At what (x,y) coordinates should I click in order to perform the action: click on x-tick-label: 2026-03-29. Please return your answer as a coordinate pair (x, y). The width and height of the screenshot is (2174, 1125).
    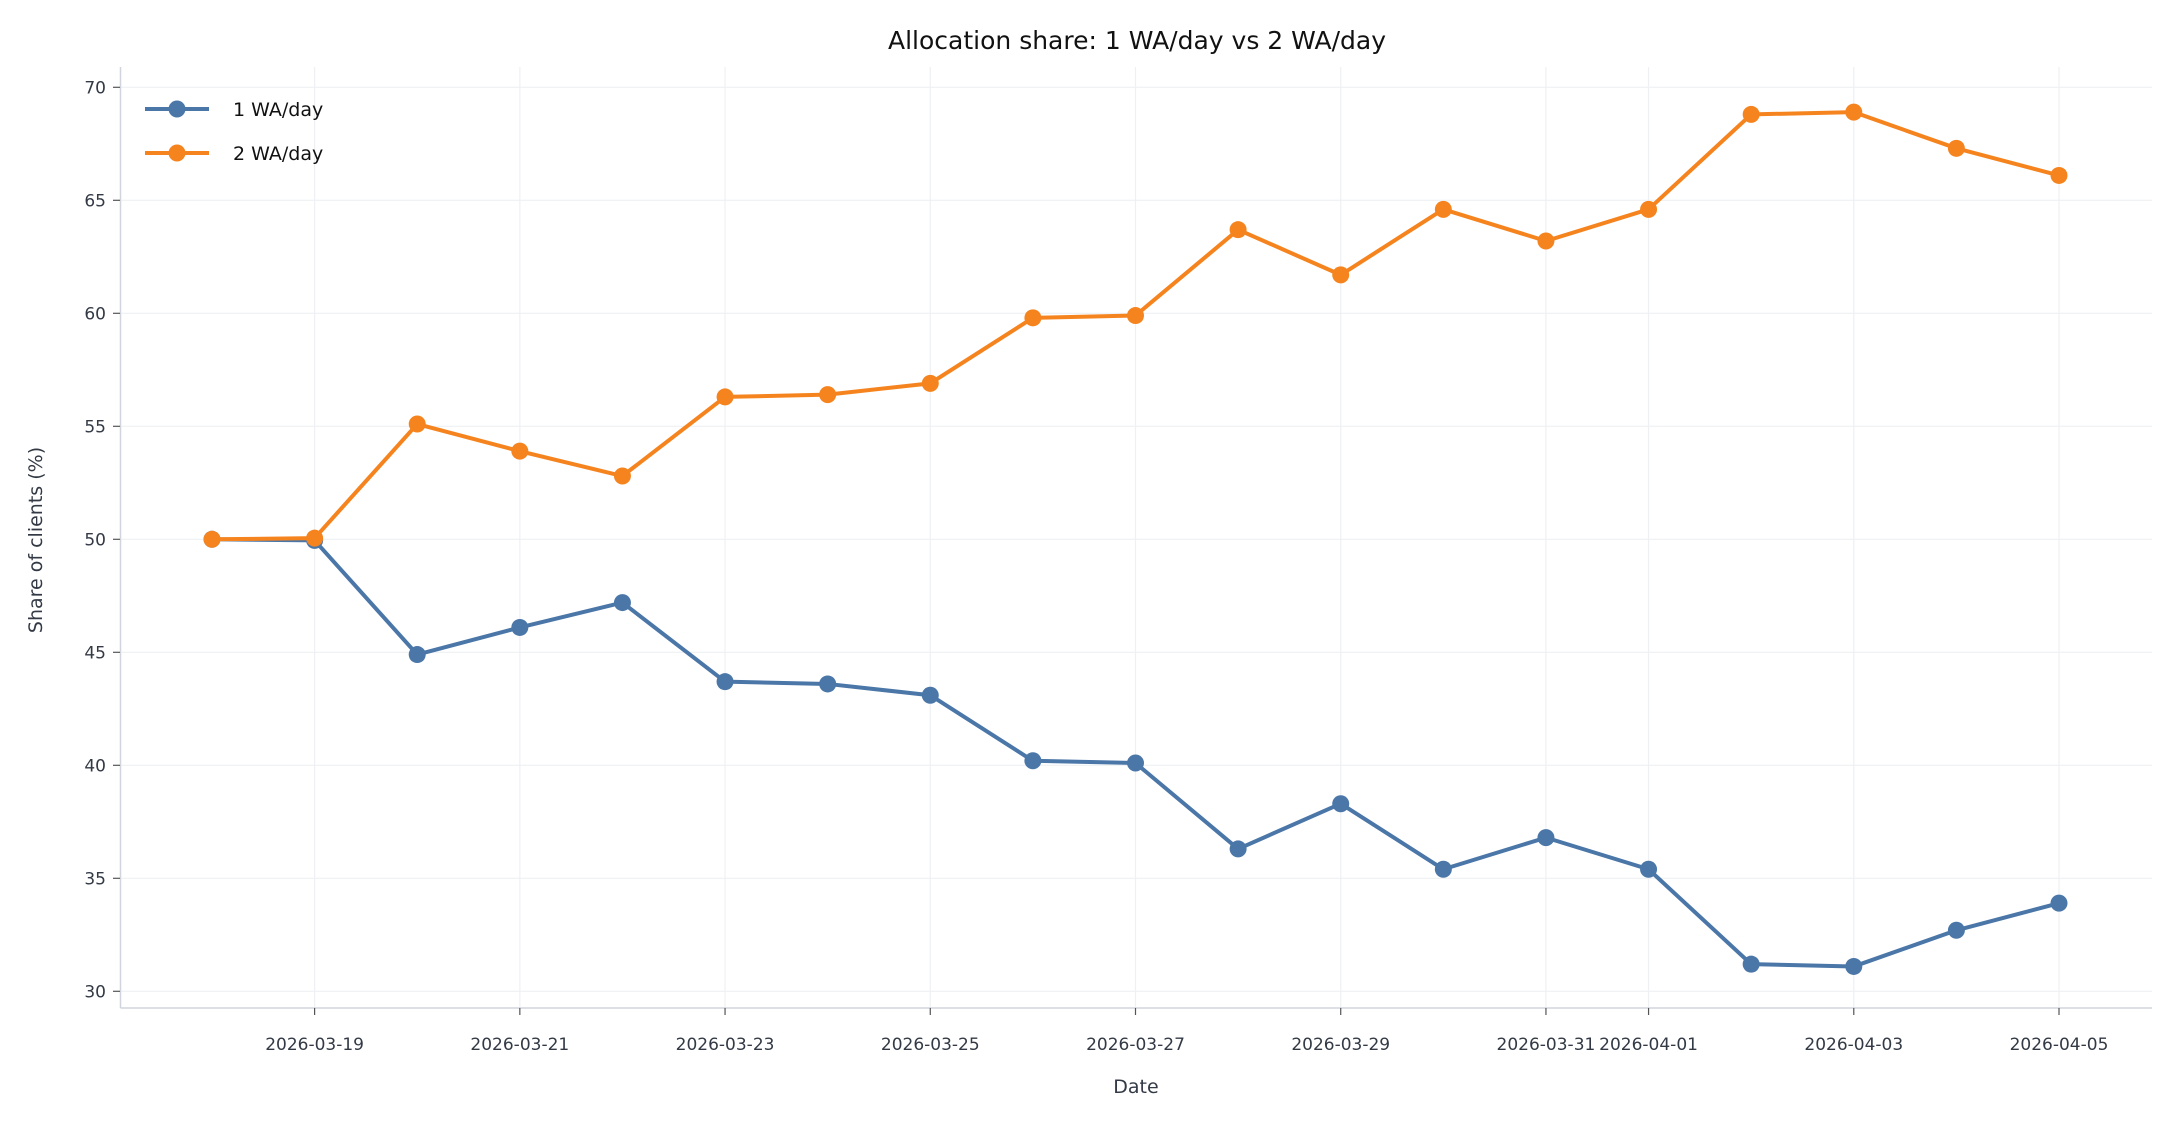
    Looking at the image, I should click on (1340, 1045).